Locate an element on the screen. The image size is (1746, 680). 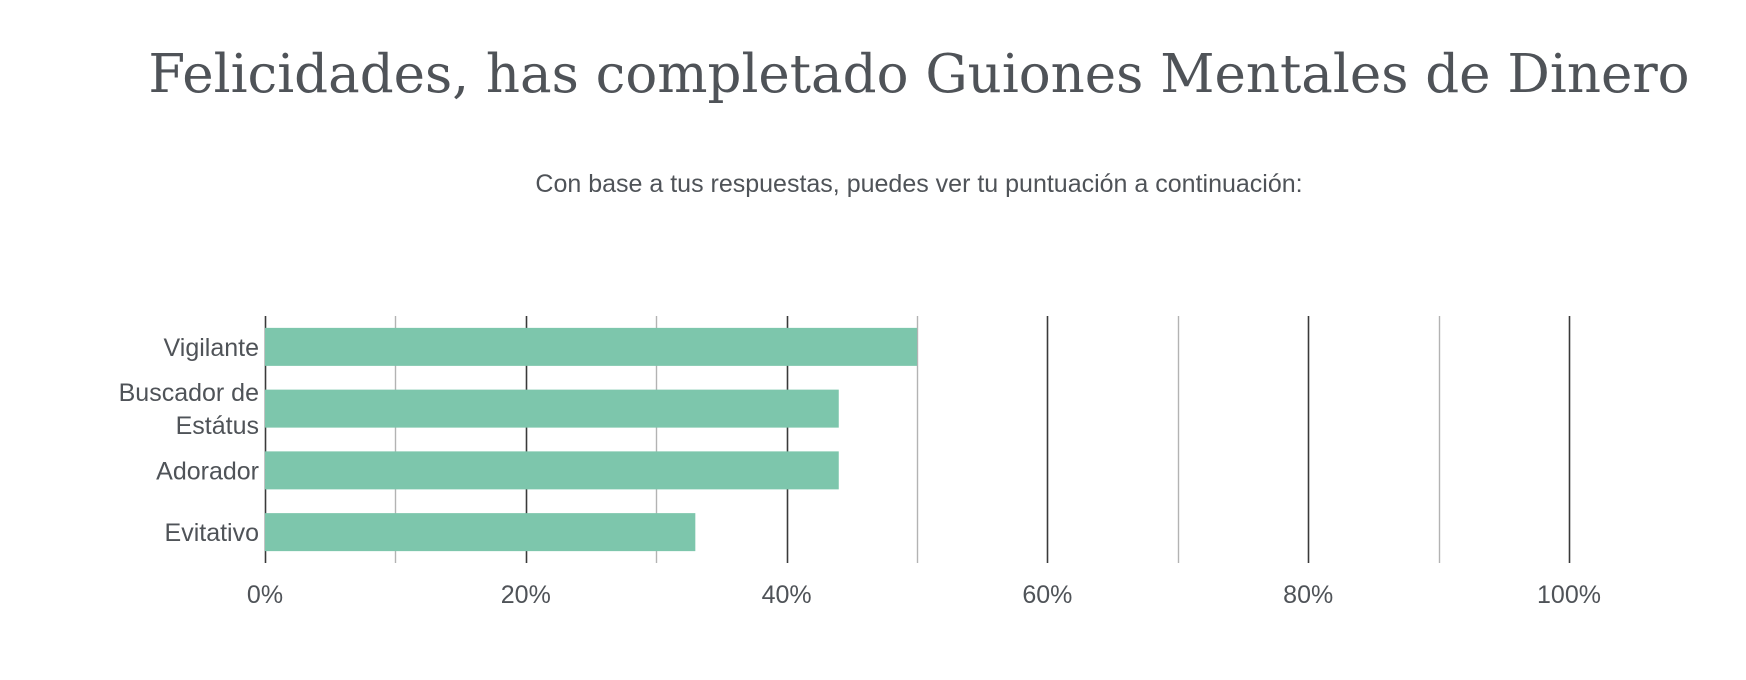
x-tick-label: 80% is located at coordinates (1308, 595).